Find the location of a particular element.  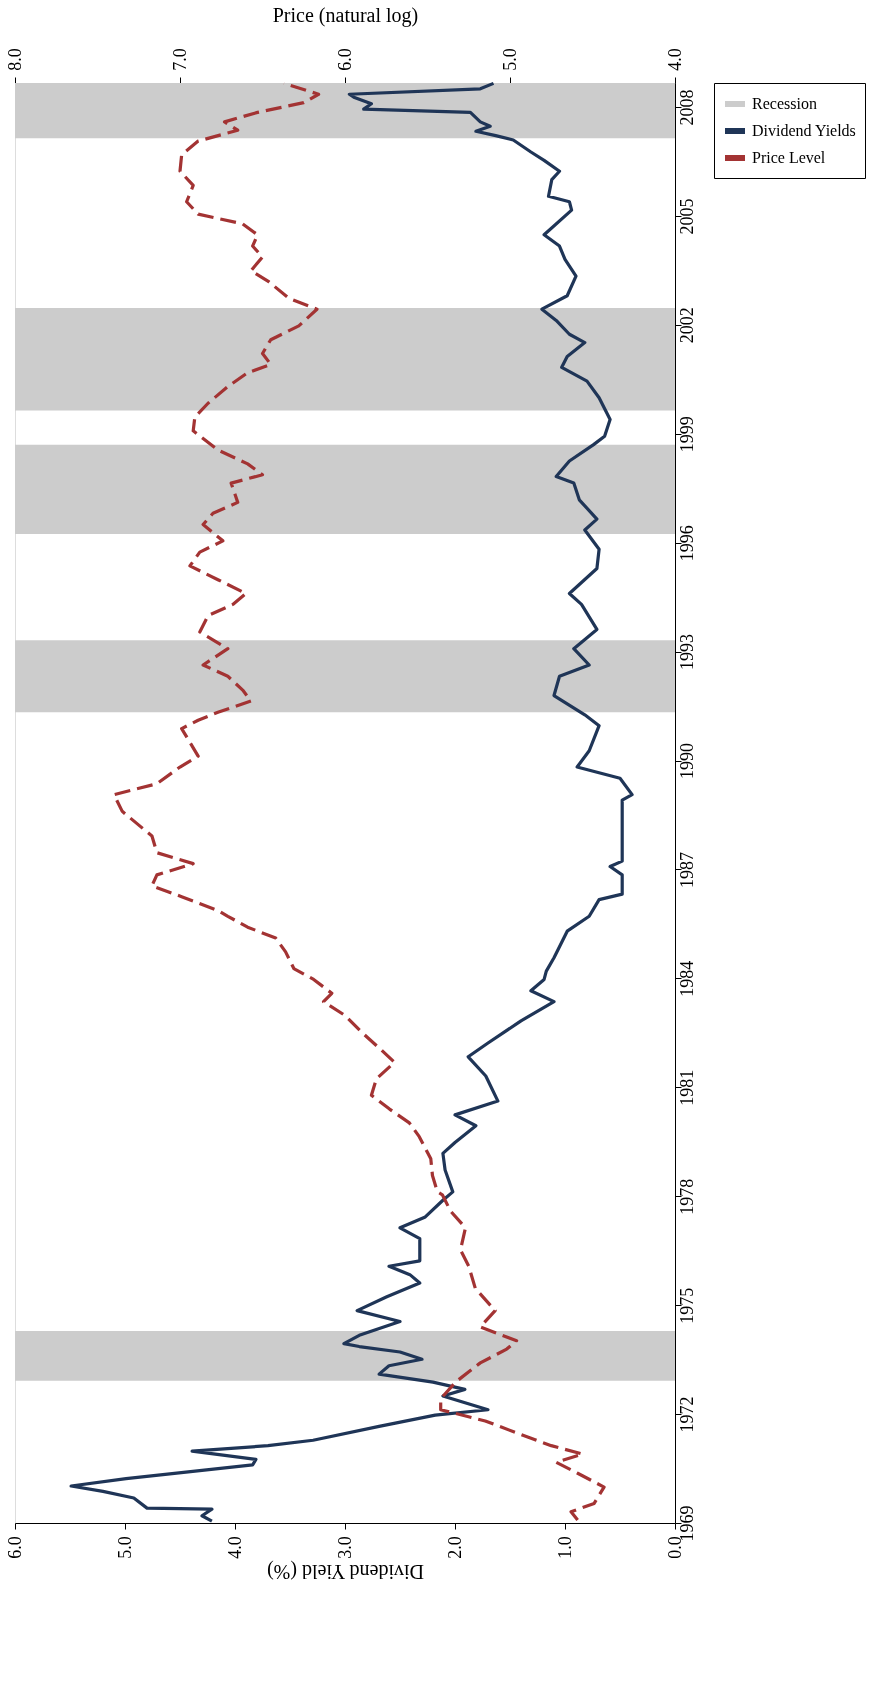

legend-label: Price Level is located at coordinates (789, 157).